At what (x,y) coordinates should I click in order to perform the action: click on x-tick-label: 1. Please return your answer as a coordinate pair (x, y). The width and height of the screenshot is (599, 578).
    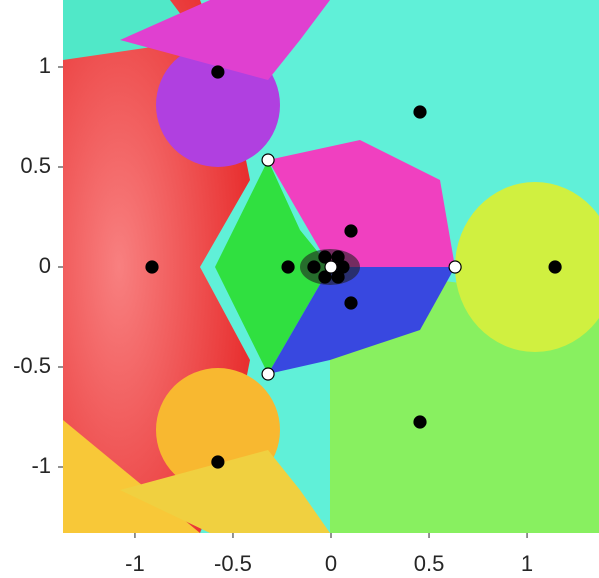
    Looking at the image, I should click on (527, 563).